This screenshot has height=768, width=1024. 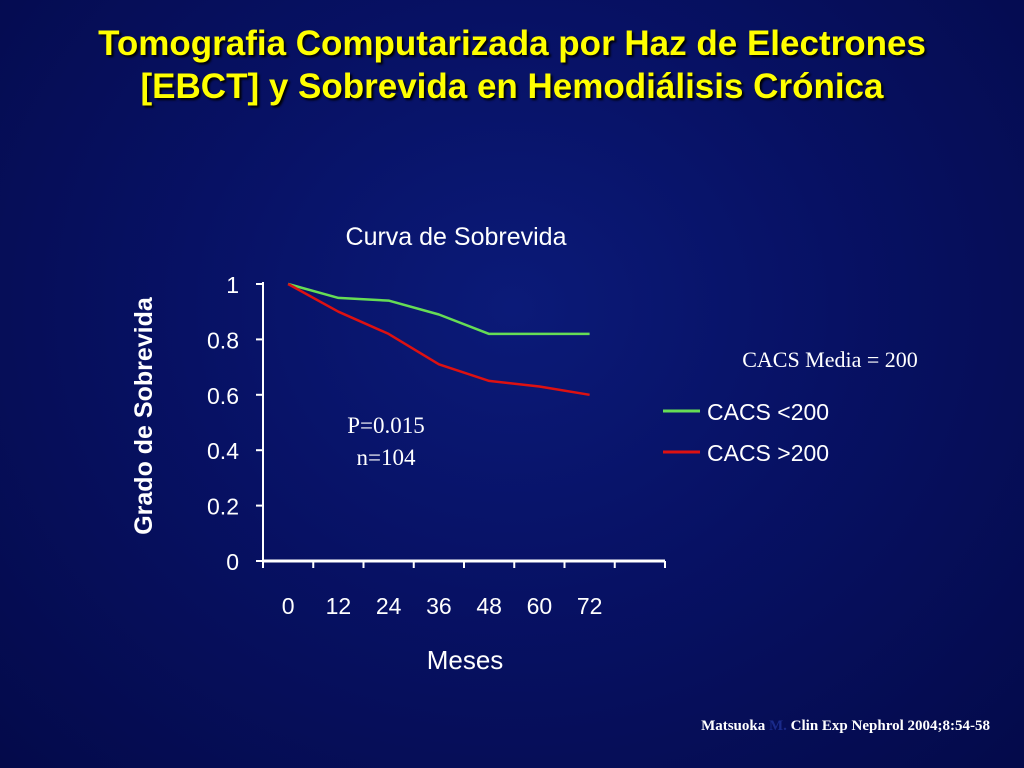 I want to click on y-tick-label: 1, so click(x=232, y=285).